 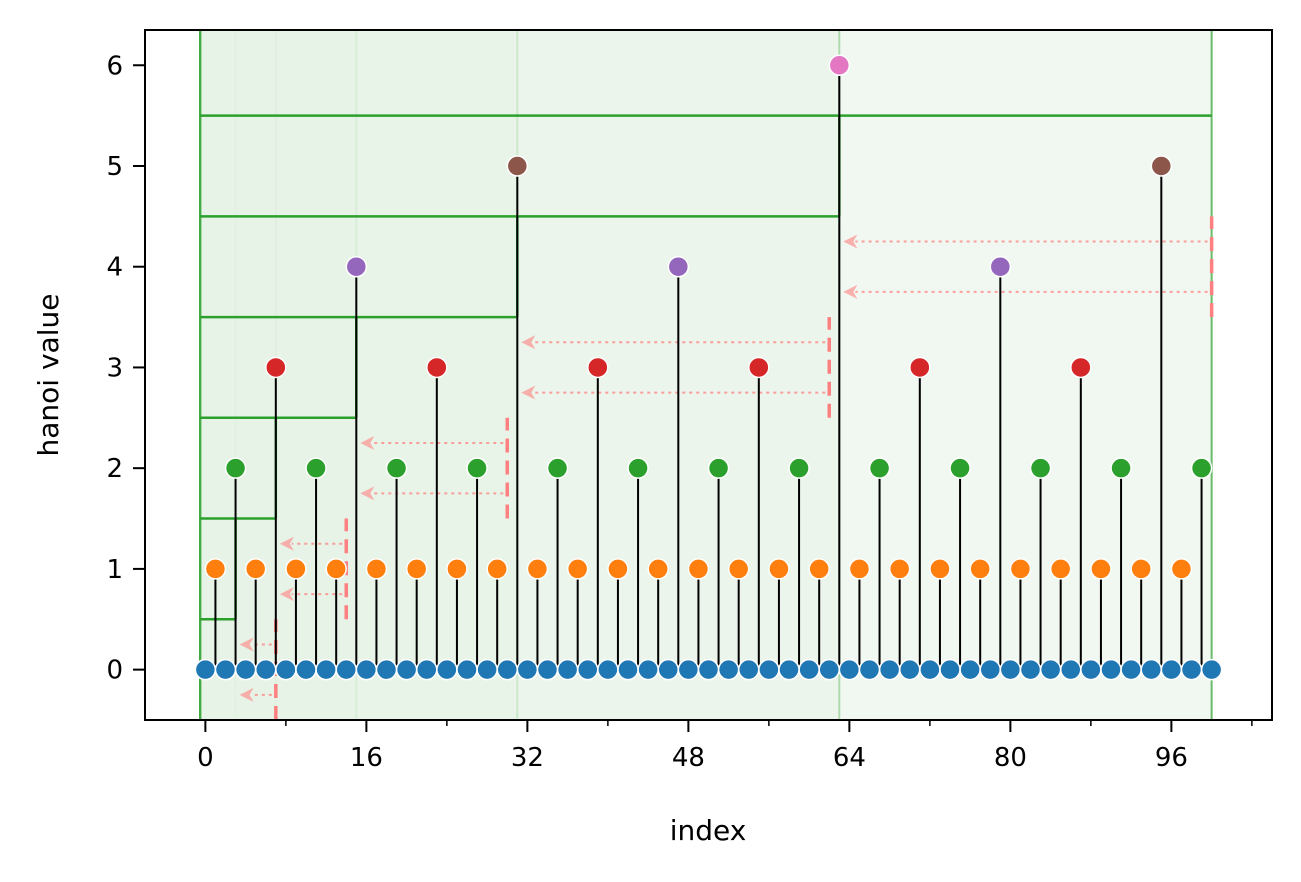 What do you see at coordinates (48, 375) in the screenshot?
I see `y-axis-label: hanoi value` at bounding box center [48, 375].